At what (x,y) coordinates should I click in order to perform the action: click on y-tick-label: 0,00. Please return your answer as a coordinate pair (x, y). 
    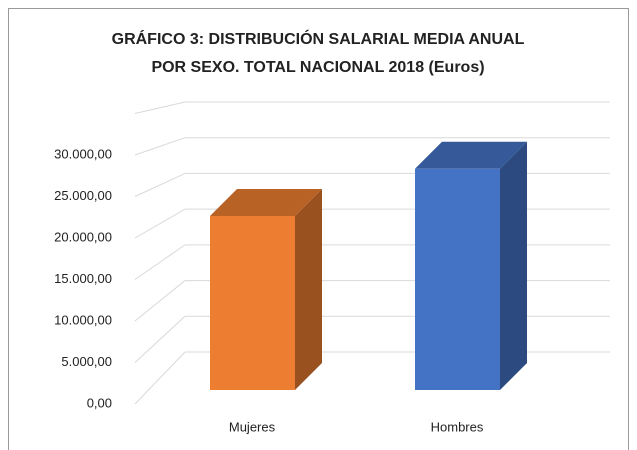
    Looking at the image, I should click on (99, 402).